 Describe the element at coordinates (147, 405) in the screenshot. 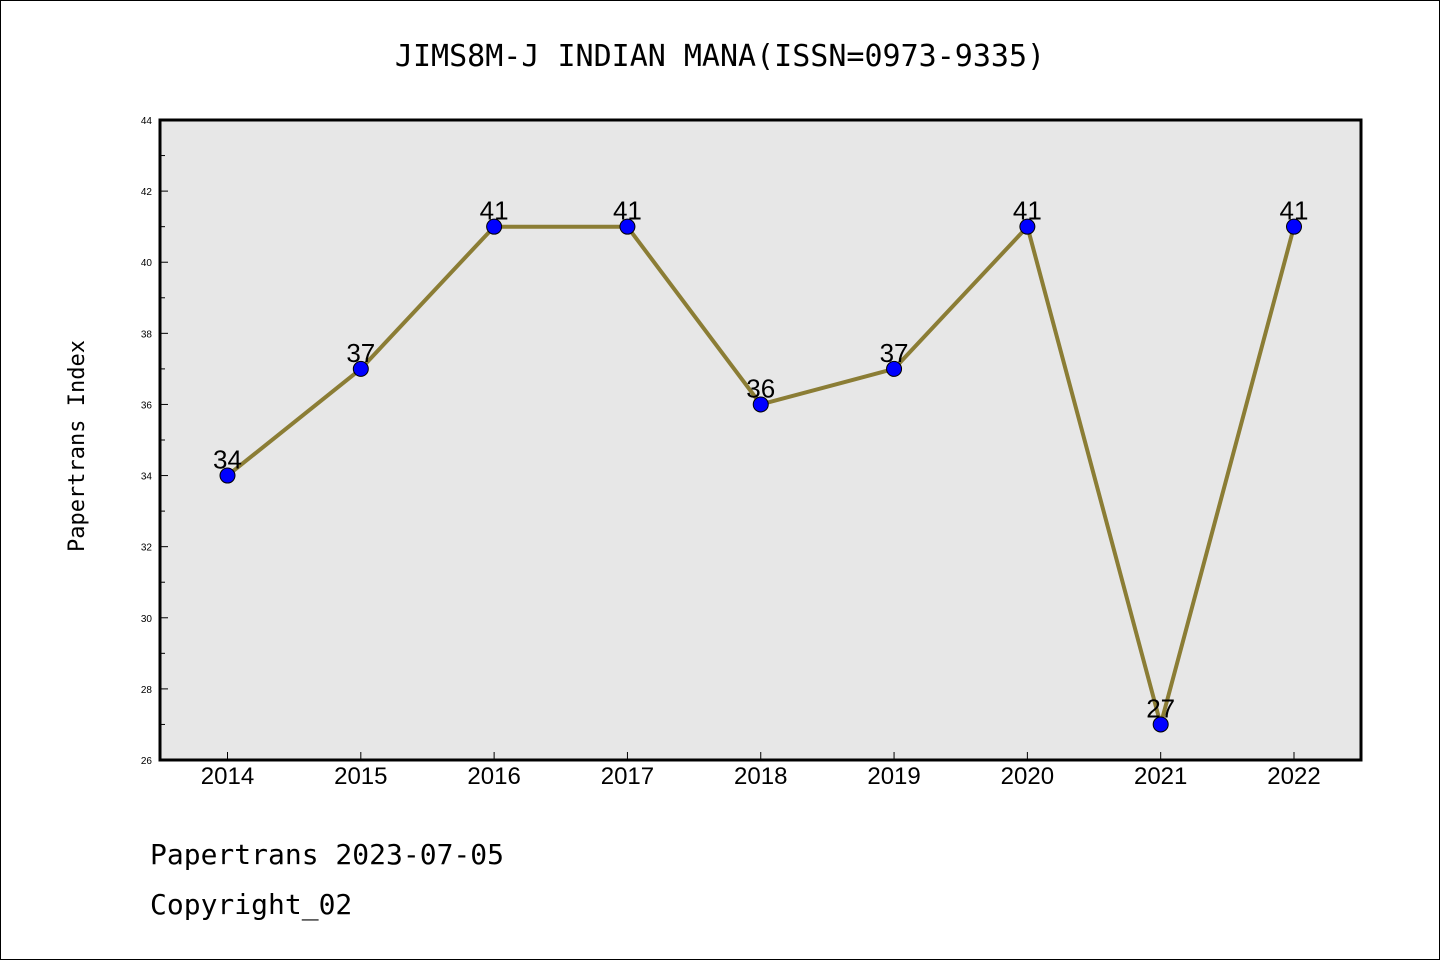

I see `y-tick-label: 36` at that location.